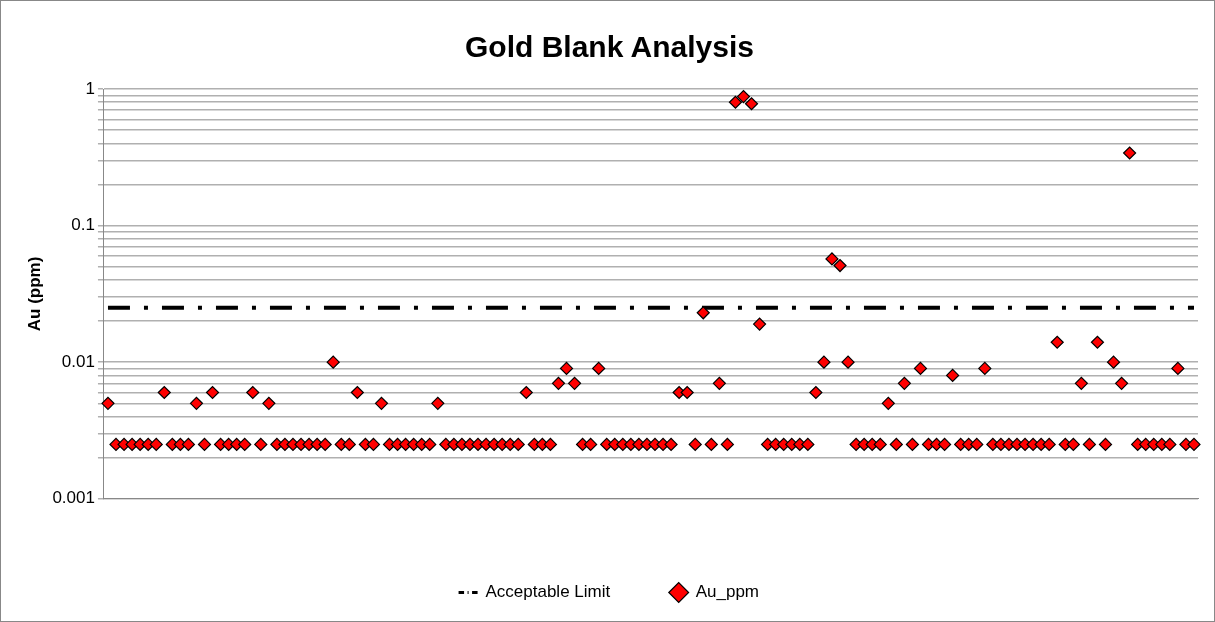 Image resolution: width=1215 pixels, height=622 pixels. I want to click on y-tick-label: 0.001, so click(73, 498).